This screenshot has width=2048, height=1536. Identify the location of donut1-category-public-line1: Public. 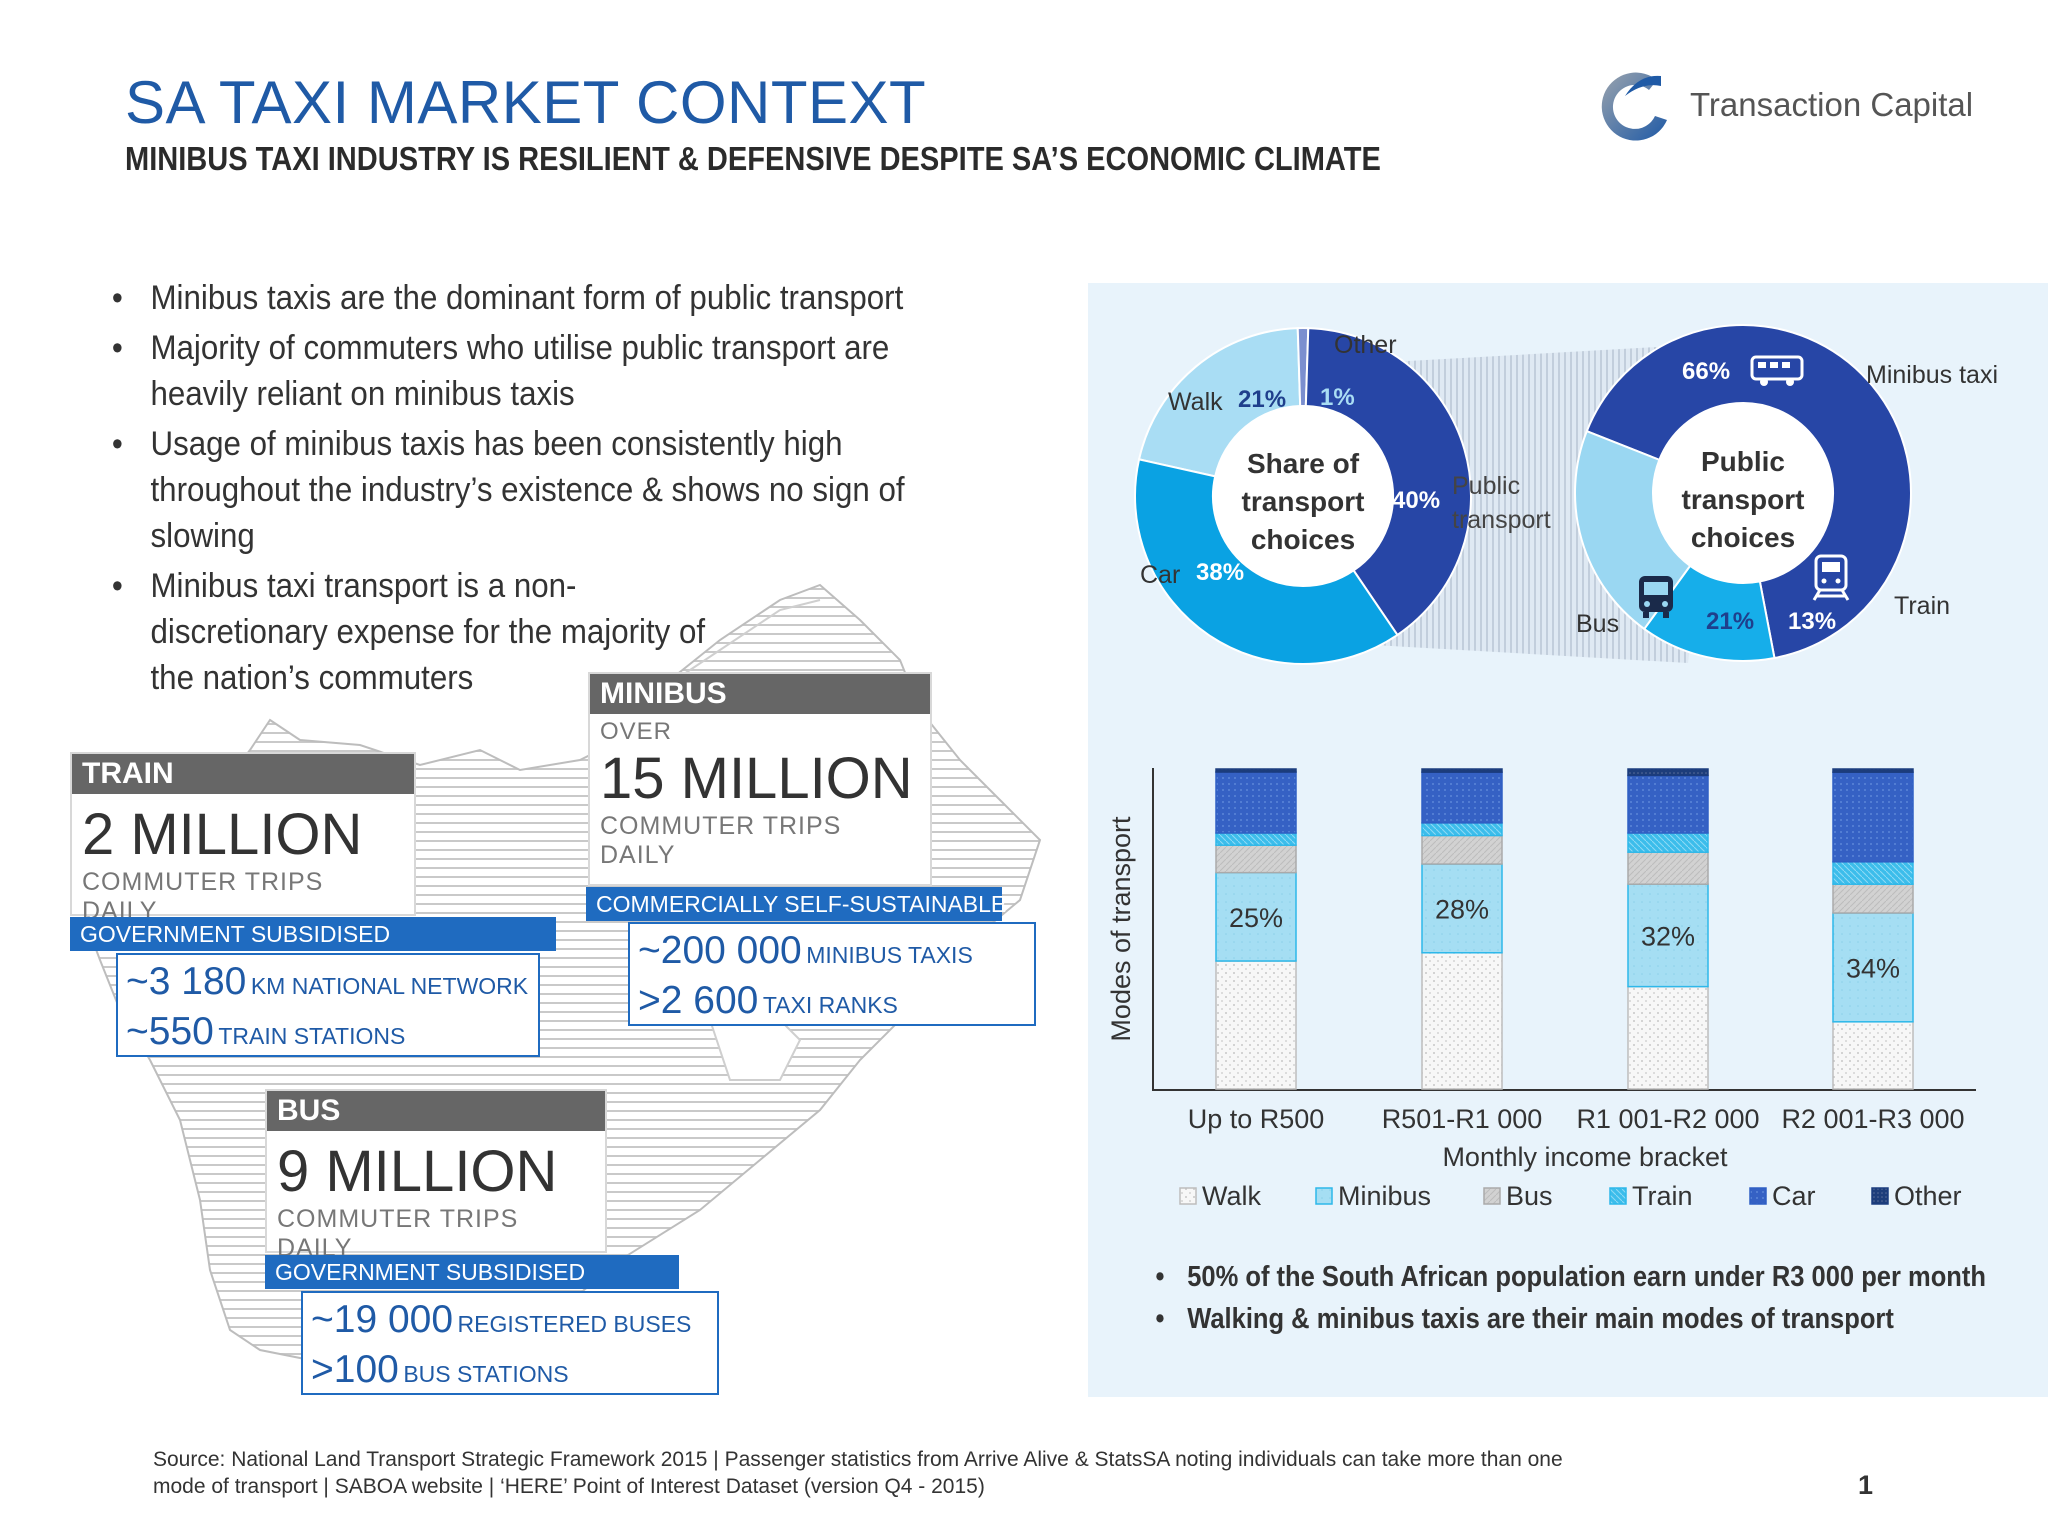
(1486, 486).